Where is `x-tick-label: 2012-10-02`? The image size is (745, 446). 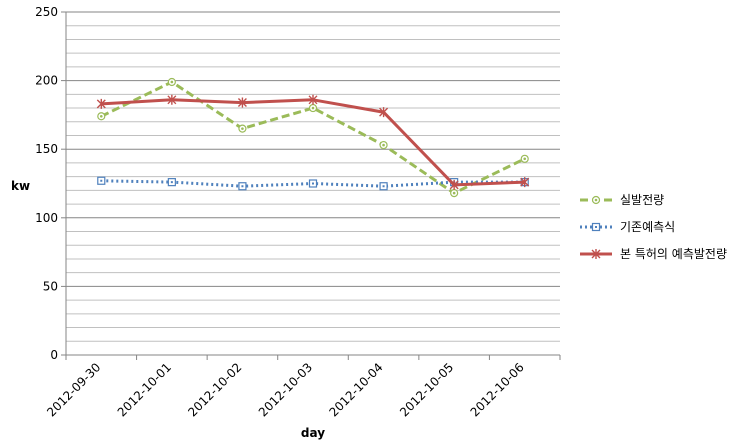
x-tick-label: 2012-10-02 is located at coordinates (214, 389).